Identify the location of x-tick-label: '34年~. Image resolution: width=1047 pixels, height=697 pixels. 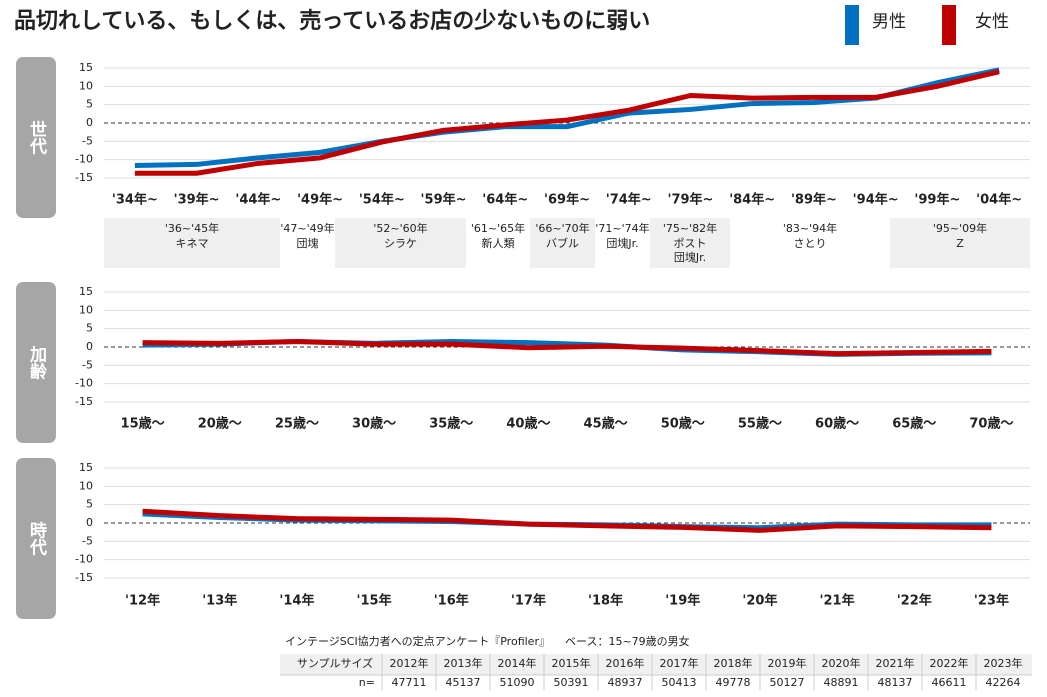
(135, 200).